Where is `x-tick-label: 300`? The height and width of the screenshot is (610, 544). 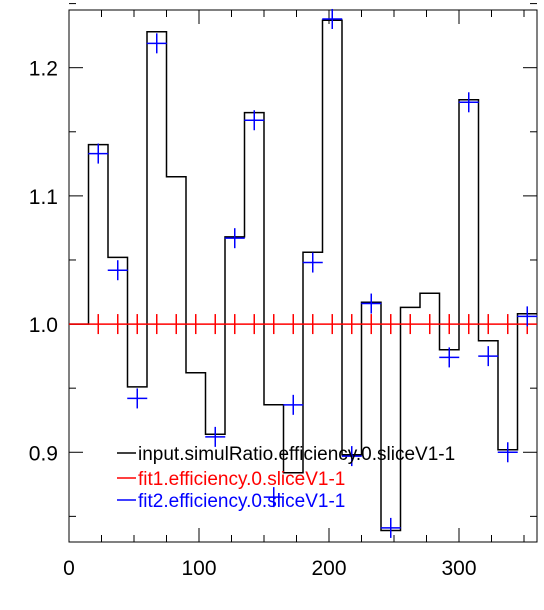 x-tick-label: 300 is located at coordinates (458, 568).